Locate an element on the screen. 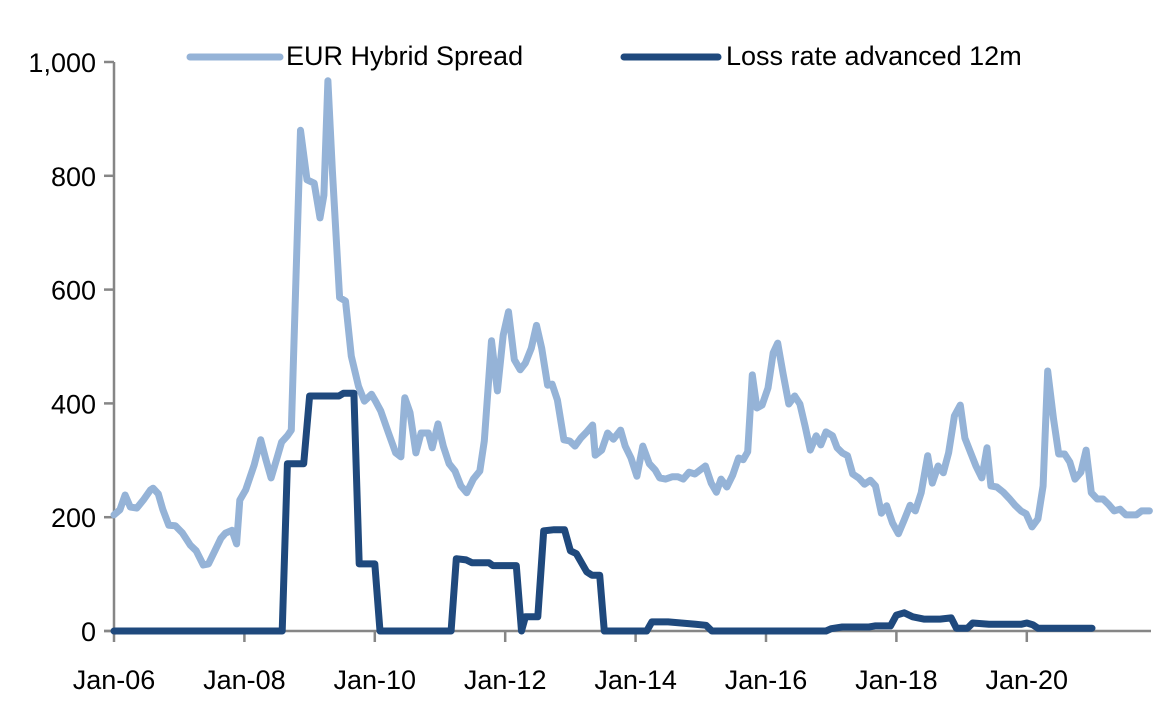  x-tick-label: Jan-14 is located at coordinates (635, 680).